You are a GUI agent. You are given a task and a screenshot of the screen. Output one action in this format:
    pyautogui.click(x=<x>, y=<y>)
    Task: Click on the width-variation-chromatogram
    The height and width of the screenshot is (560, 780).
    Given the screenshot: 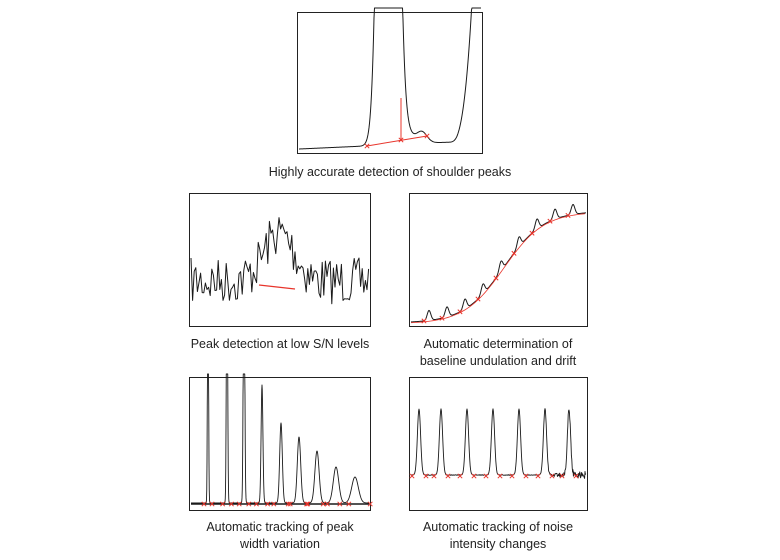 What is the action you would take?
    pyautogui.click(x=281, y=442)
    